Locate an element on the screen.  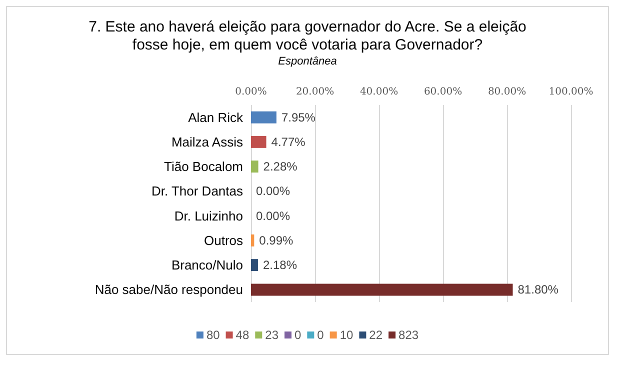
data-label: 4.77% is located at coordinates (288, 141).